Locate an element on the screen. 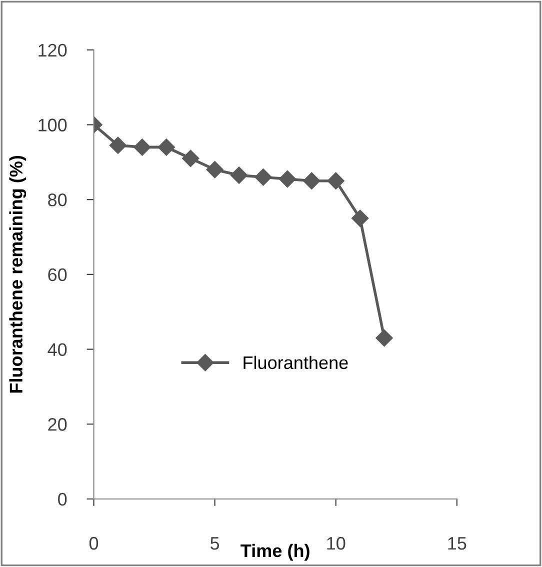  x-tick-label: 10 is located at coordinates (336, 543).